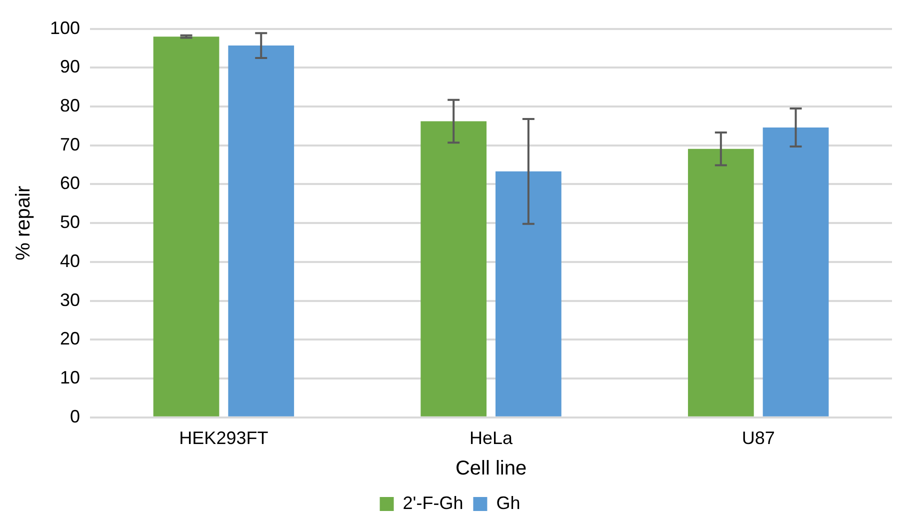 The image size is (910, 531). Describe the element at coordinates (492, 438) in the screenshot. I see `x-tick-label: HeLa` at that location.